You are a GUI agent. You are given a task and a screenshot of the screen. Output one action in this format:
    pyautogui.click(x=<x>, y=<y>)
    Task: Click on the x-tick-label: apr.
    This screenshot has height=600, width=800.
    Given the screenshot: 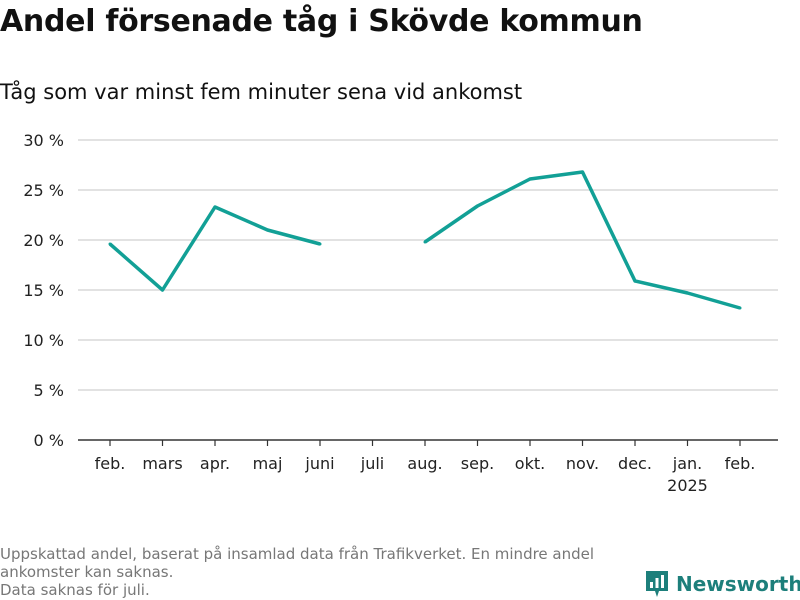 What is the action you would take?
    pyautogui.click(x=215, y=463)
    